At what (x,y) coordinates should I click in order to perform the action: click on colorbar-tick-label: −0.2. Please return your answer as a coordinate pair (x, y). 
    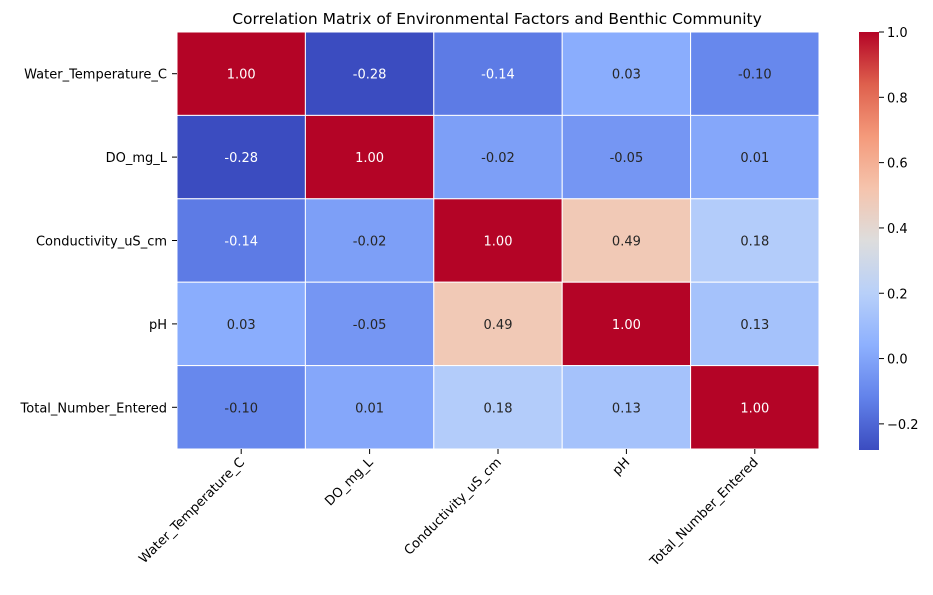
    Looking at the image, I should click on (903, 425).